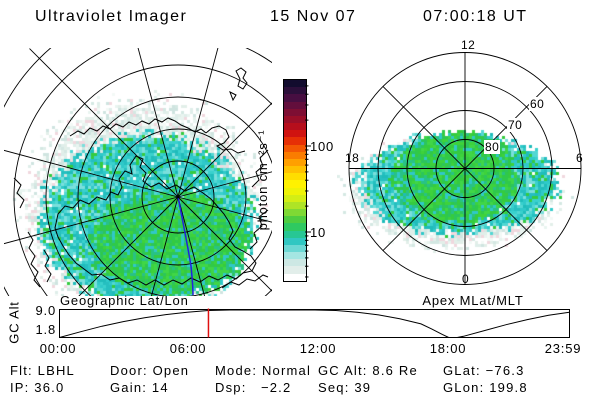 This screenshot has height=400, width=600. I want to click on apex-caption: Apex MLat/MLT, so click(473, 300).